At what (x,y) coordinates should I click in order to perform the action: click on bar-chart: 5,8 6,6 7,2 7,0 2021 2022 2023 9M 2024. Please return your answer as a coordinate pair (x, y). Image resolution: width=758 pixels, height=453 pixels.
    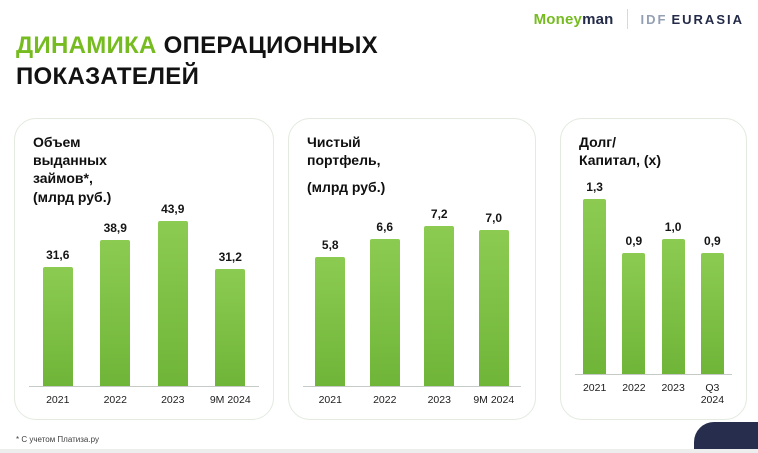
    Looking at the image, I should click on (412, 307).